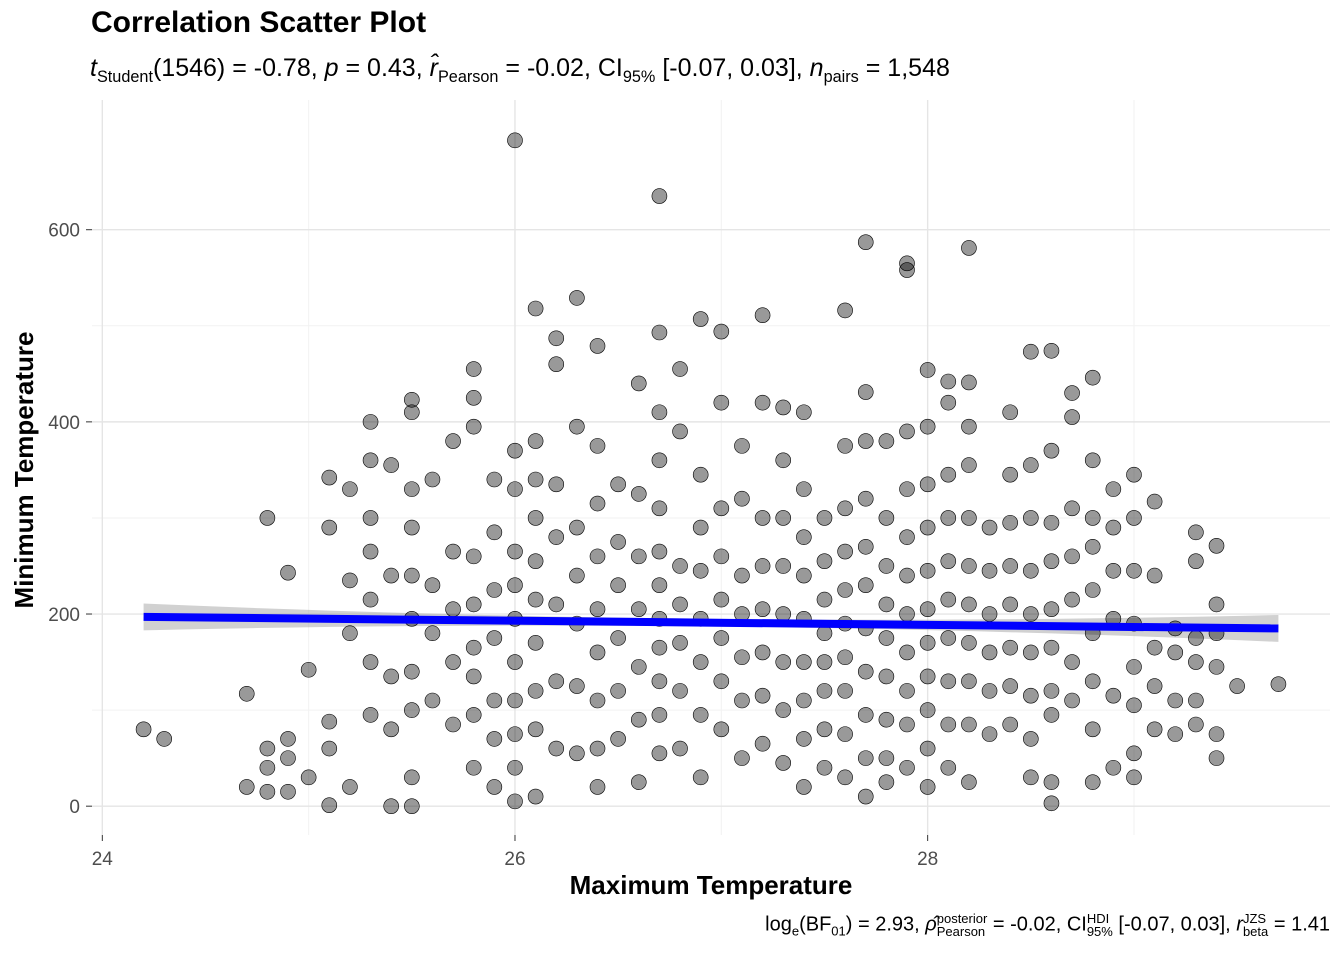  What do you see at coordinates (1174, 924) in the screenshot?
I see `ci-value: [-0.07, 0.03],` at bounding box center [1174, 924].